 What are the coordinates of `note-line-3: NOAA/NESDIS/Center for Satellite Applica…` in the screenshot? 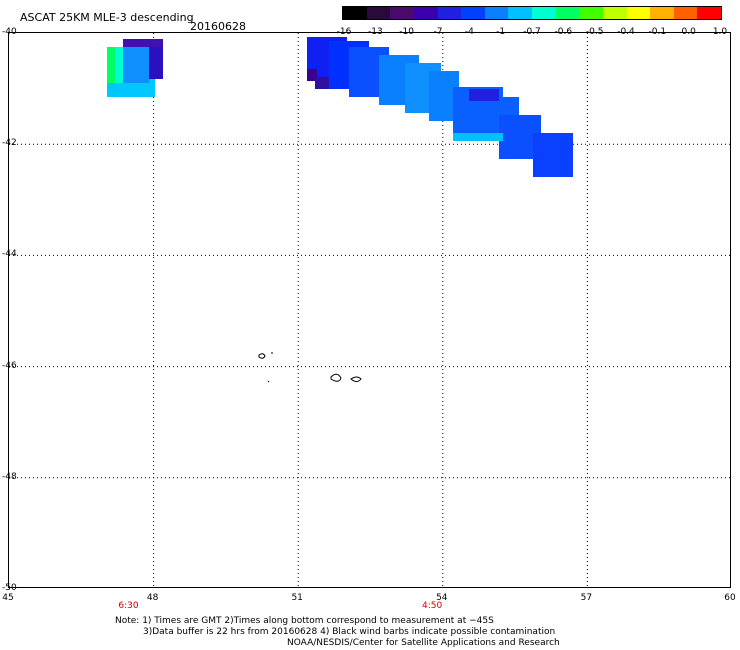 It's located at (423, 643).